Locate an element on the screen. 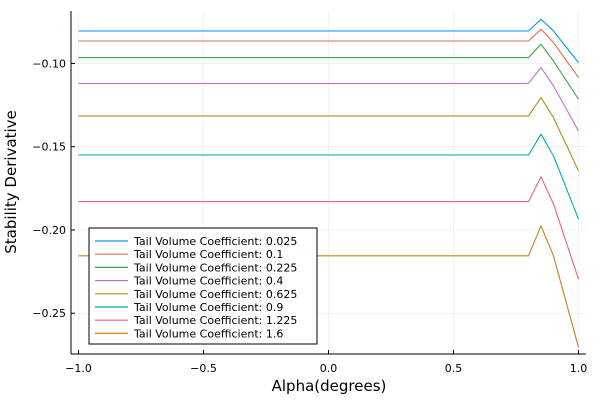  legend-label: Tail Volume Coefficient: 0.4 is located at coordinates (208, 281).